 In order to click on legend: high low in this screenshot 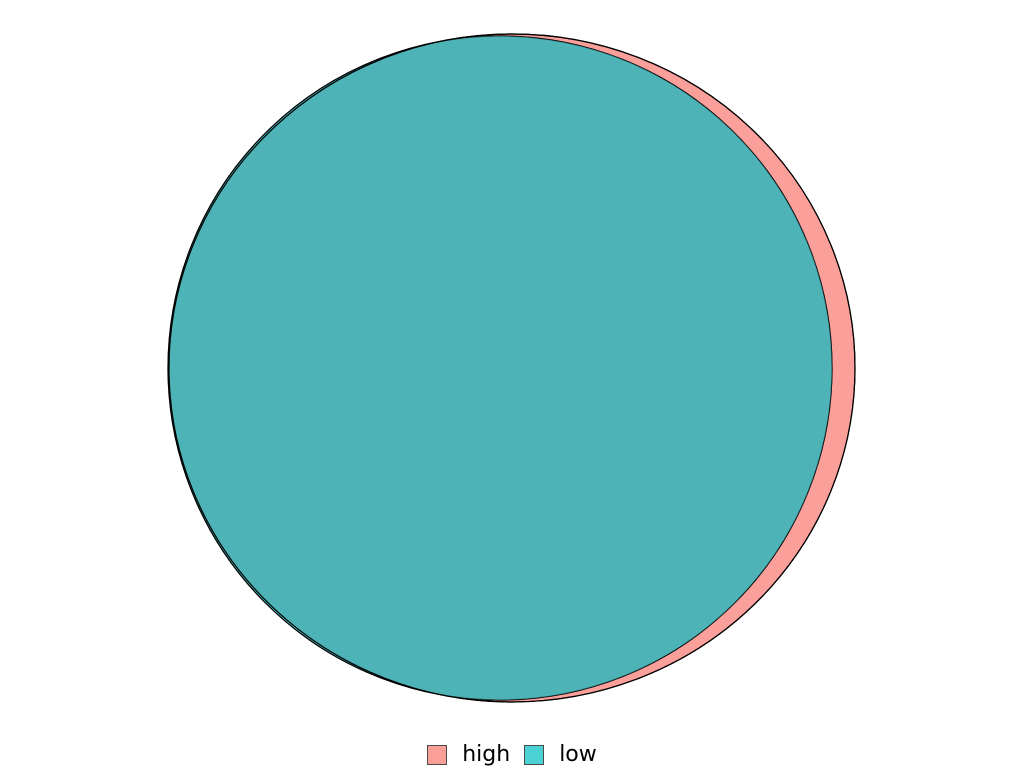, I will do `click(512, 755)`.